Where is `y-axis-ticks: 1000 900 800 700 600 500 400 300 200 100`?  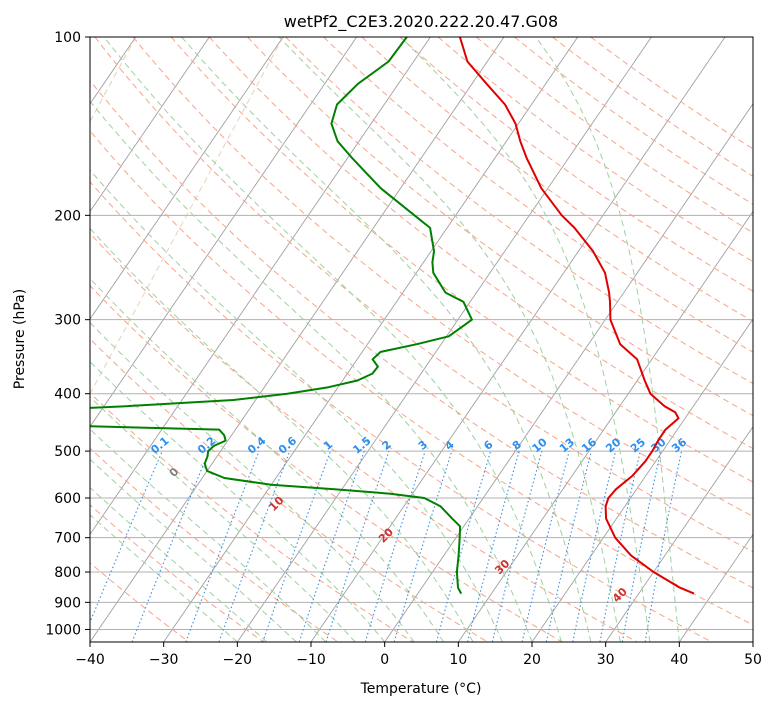 y-axis-ticks: 1000 900 800 700 600 500 400 300 200 100 is located at coordinates (67, 334).